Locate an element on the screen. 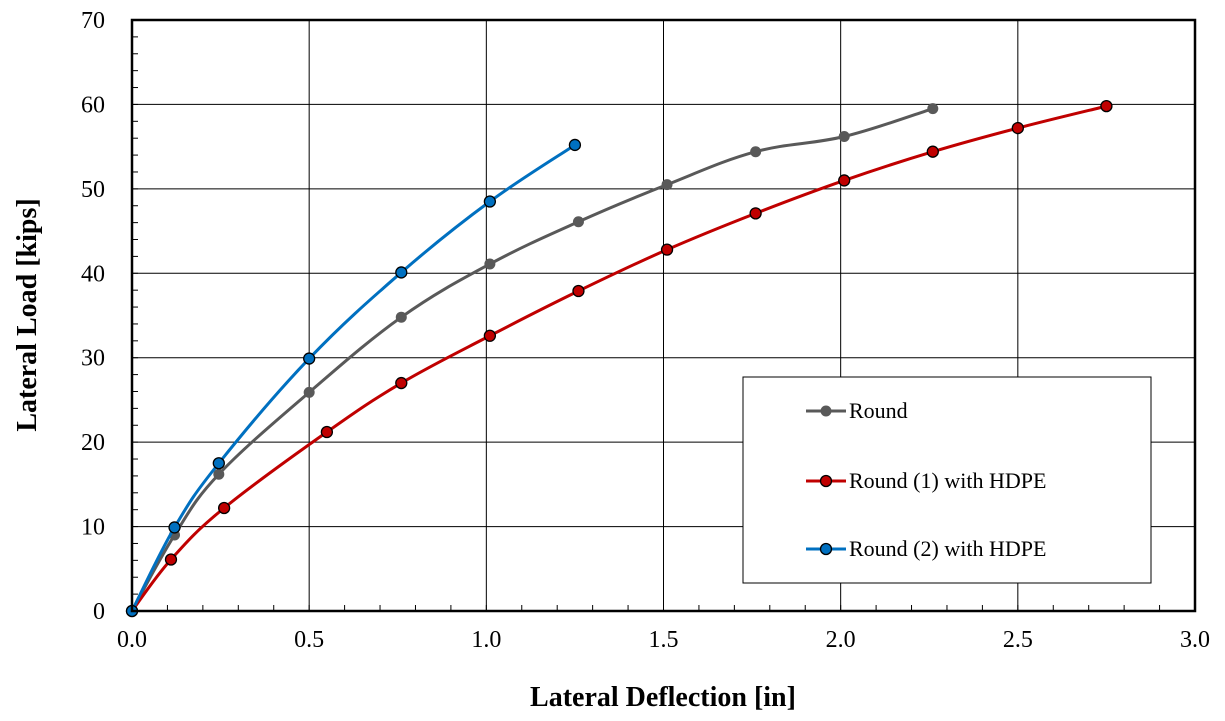 This screenshot has width=1225, height=721. y-tick-label: 40 is located at coordinates (93, 274).